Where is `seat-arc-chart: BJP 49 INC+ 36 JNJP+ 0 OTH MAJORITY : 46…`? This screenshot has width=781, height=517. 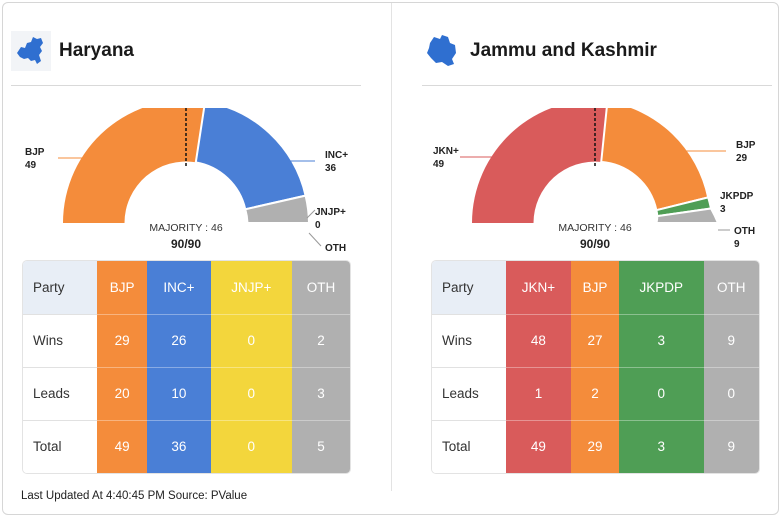
seat-arc-chart: BJP 49 INC+ 36 JNJP+ 0 OTH MAJORITY : 46… is located at coordinates (186, 181).